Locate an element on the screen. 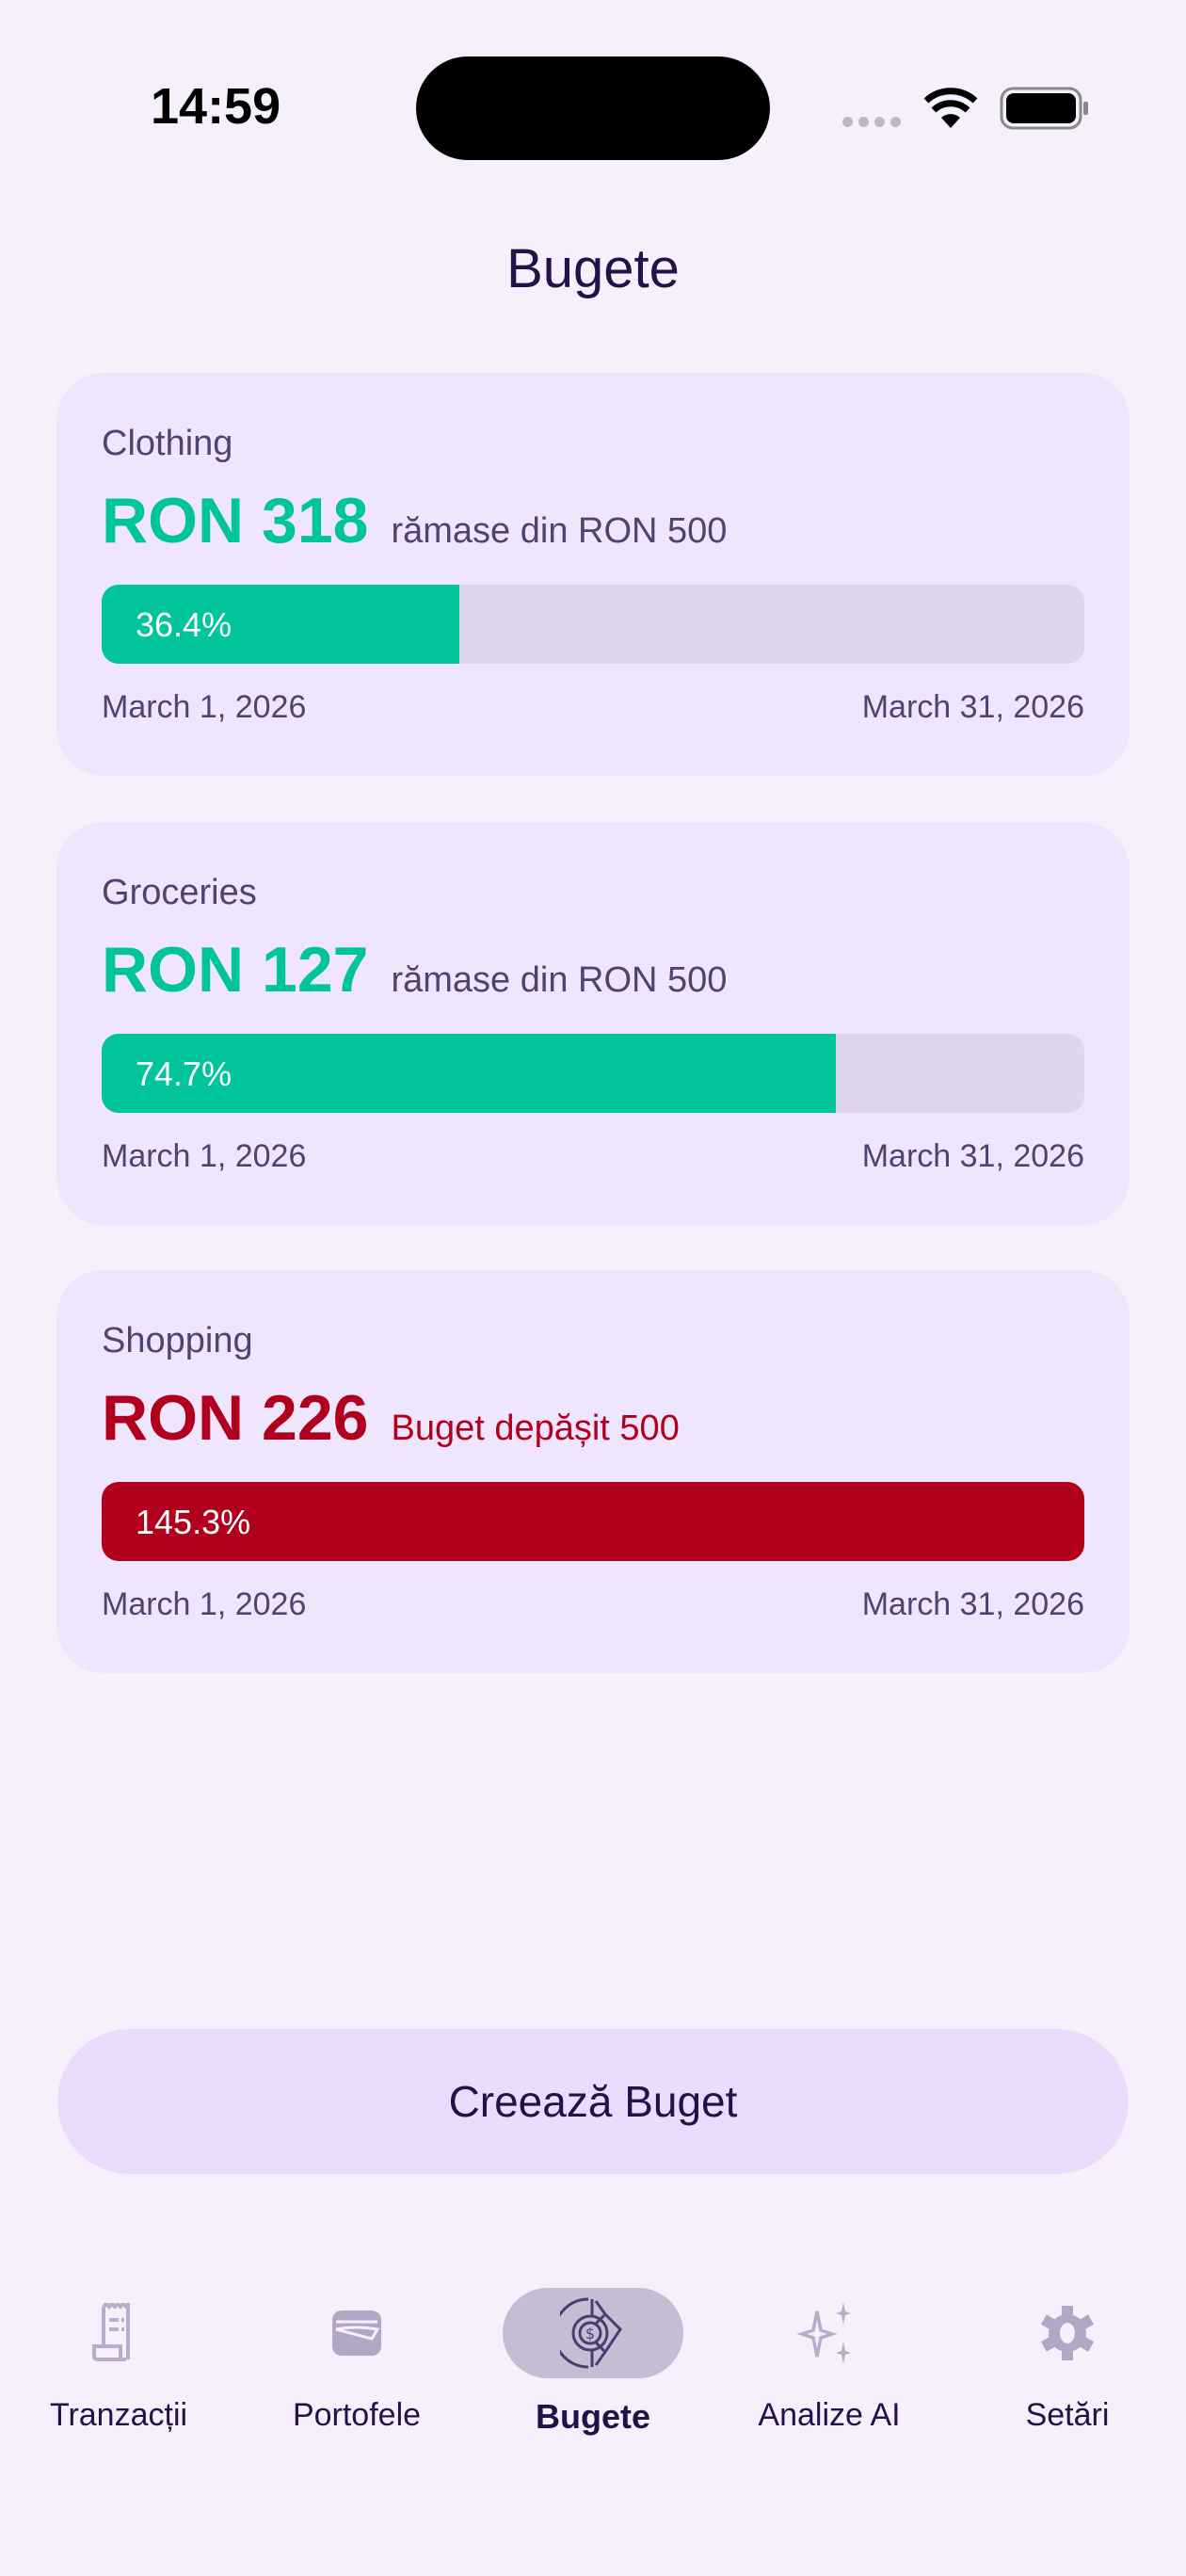 The width and height of the screenshot is (1186, 2576). budget-category: Shopping is located at coordinates (177, 1340).